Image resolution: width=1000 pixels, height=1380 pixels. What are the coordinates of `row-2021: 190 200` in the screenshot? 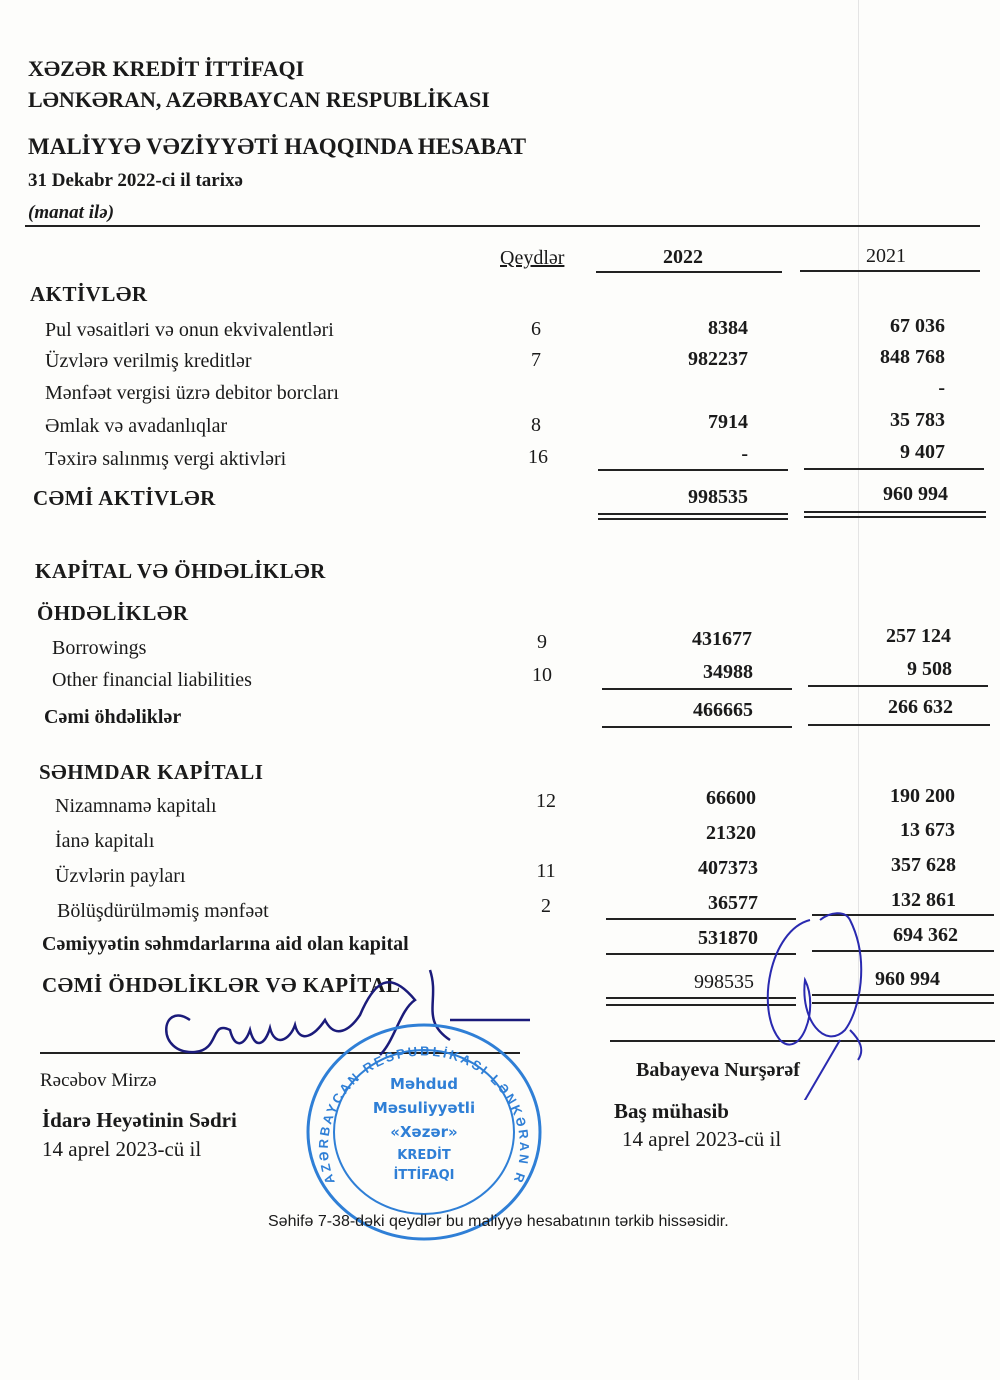 It's located at (922, 796).